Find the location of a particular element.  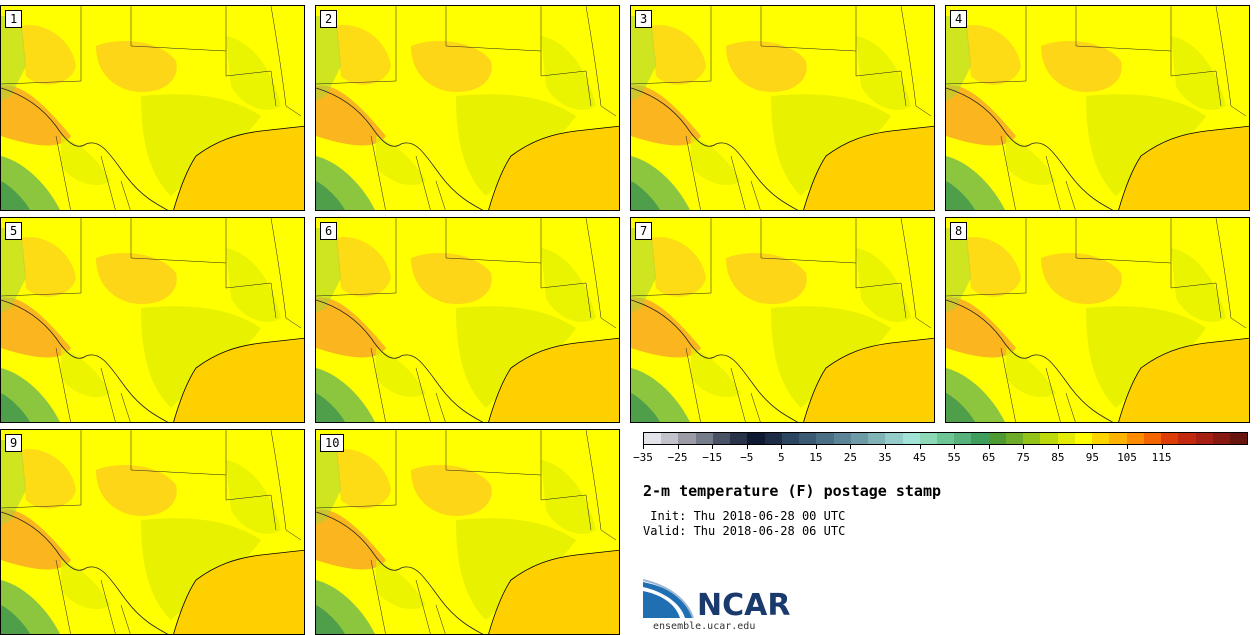

ncar-logo-icon is located at coordinates (668, 599).